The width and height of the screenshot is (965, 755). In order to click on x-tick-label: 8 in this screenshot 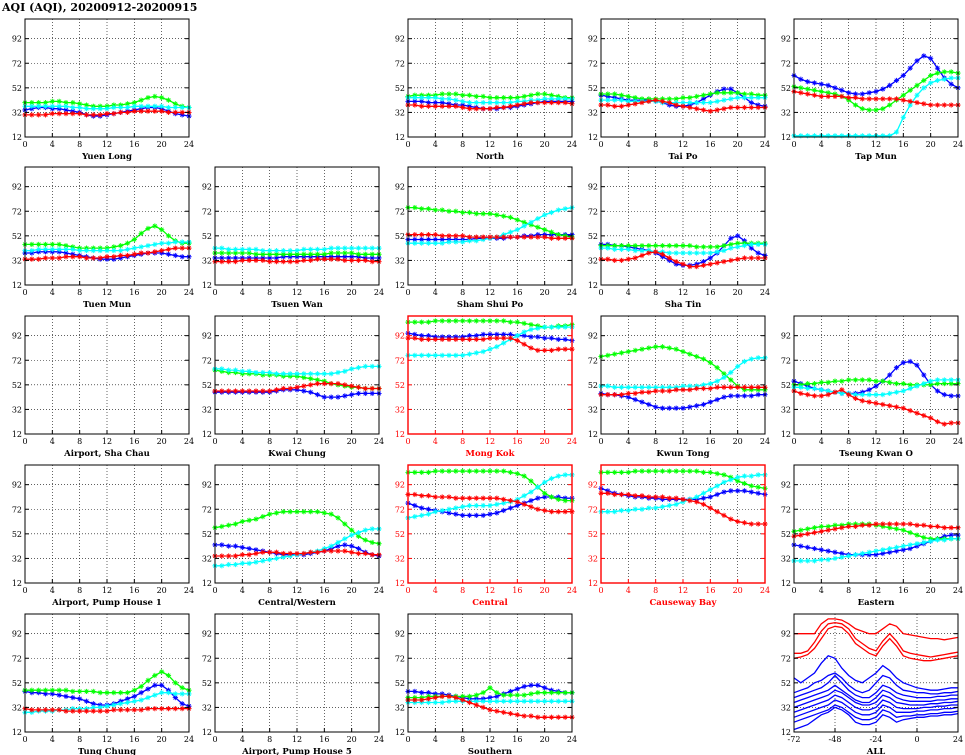, I will do `click(269, 590)`.